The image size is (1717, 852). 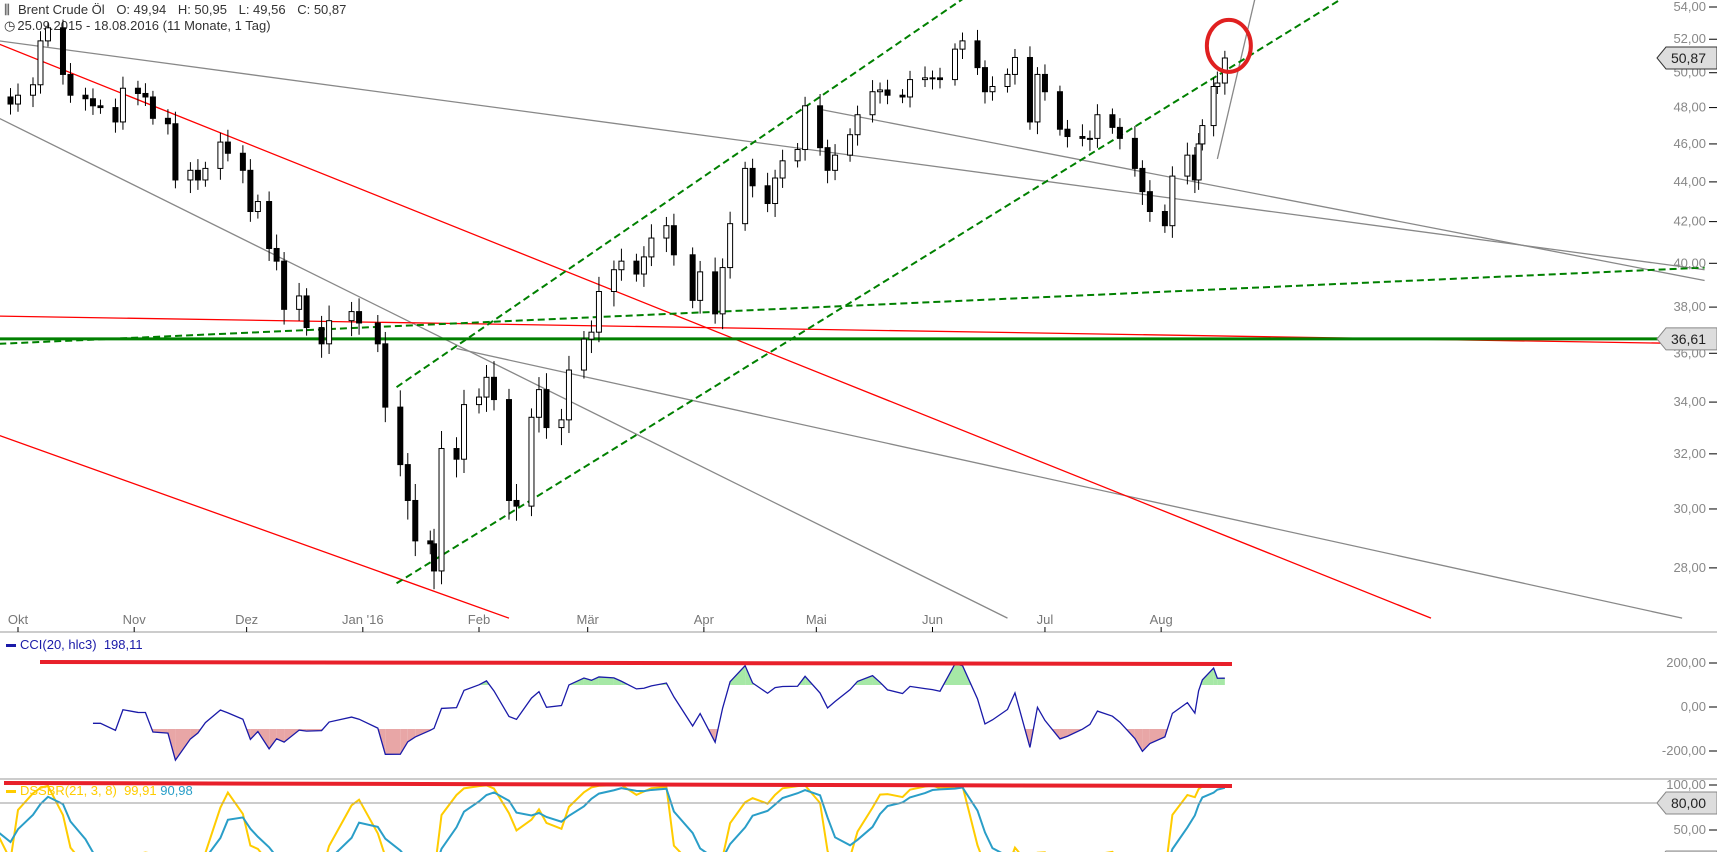 I want to click on price-axis-tick-label: 44,00, so click(x=1689, y=181).